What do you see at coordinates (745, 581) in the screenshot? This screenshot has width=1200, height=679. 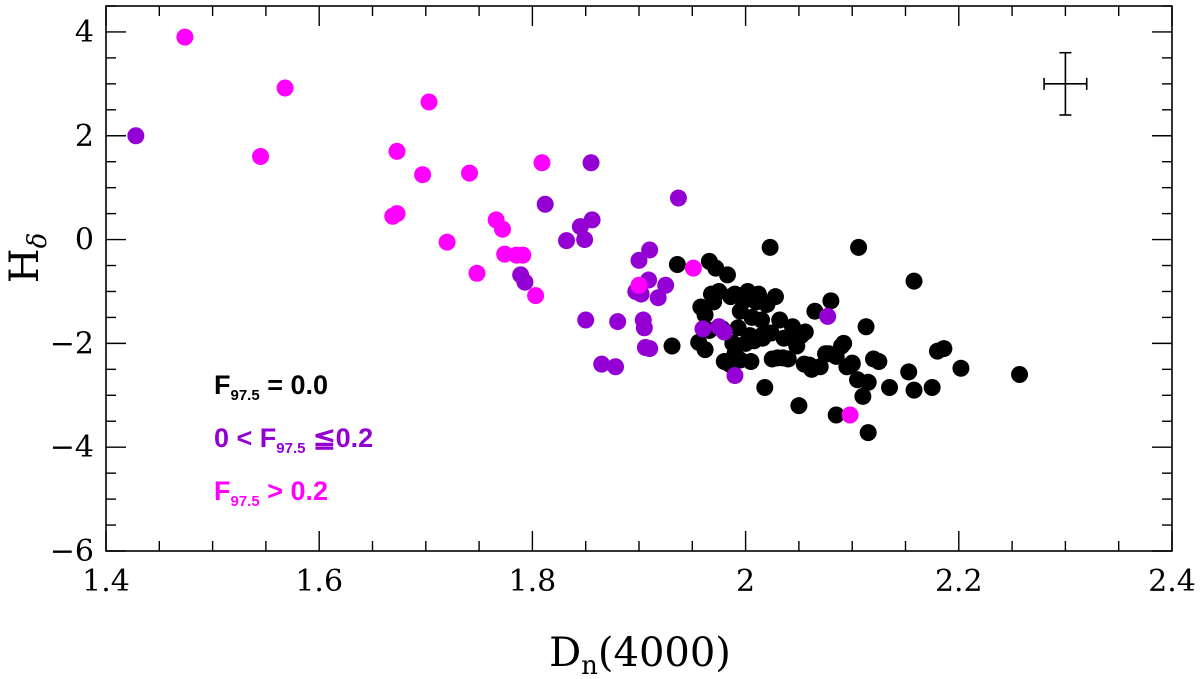 I see `x-tick-label: 2` at bounding box center [745, 581].